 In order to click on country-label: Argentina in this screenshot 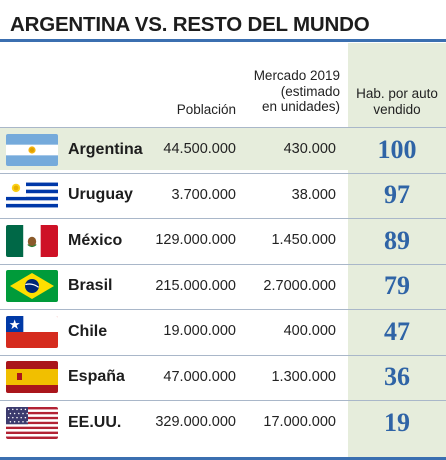, I will do `click(105, 149)`.